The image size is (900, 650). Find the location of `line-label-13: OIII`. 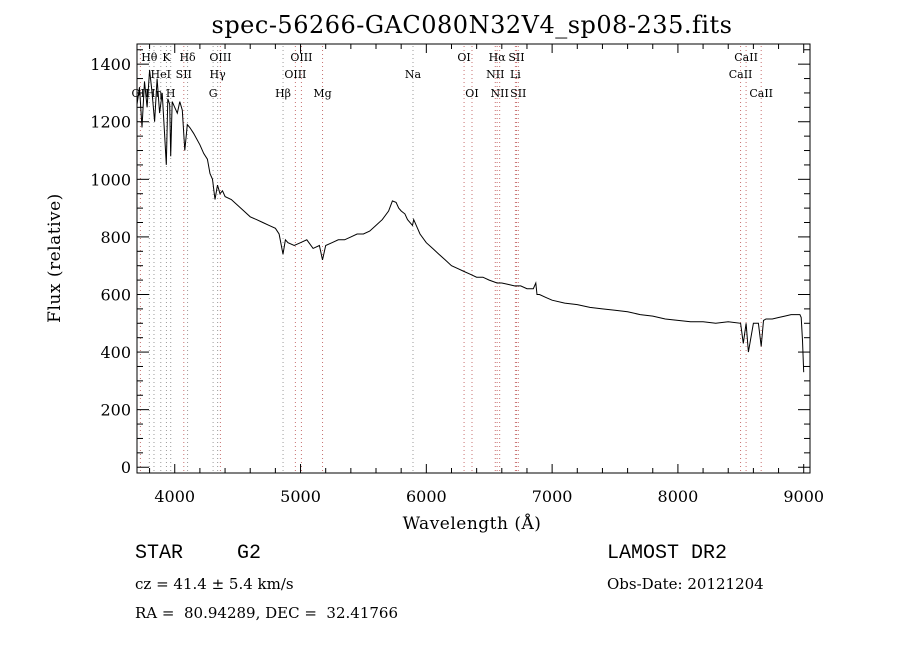

line-label-13: OIII is located at coordinates (295, 74).